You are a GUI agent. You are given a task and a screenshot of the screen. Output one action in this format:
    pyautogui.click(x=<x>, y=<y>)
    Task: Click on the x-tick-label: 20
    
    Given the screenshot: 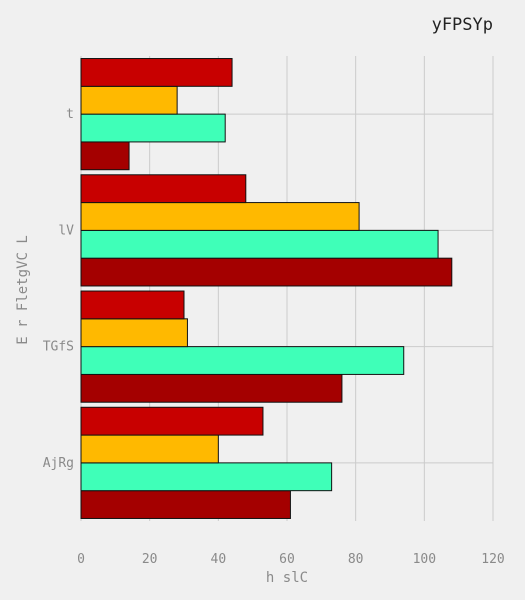 What is the action you would take?
    pyautogui.click(x=150, y=559)
    